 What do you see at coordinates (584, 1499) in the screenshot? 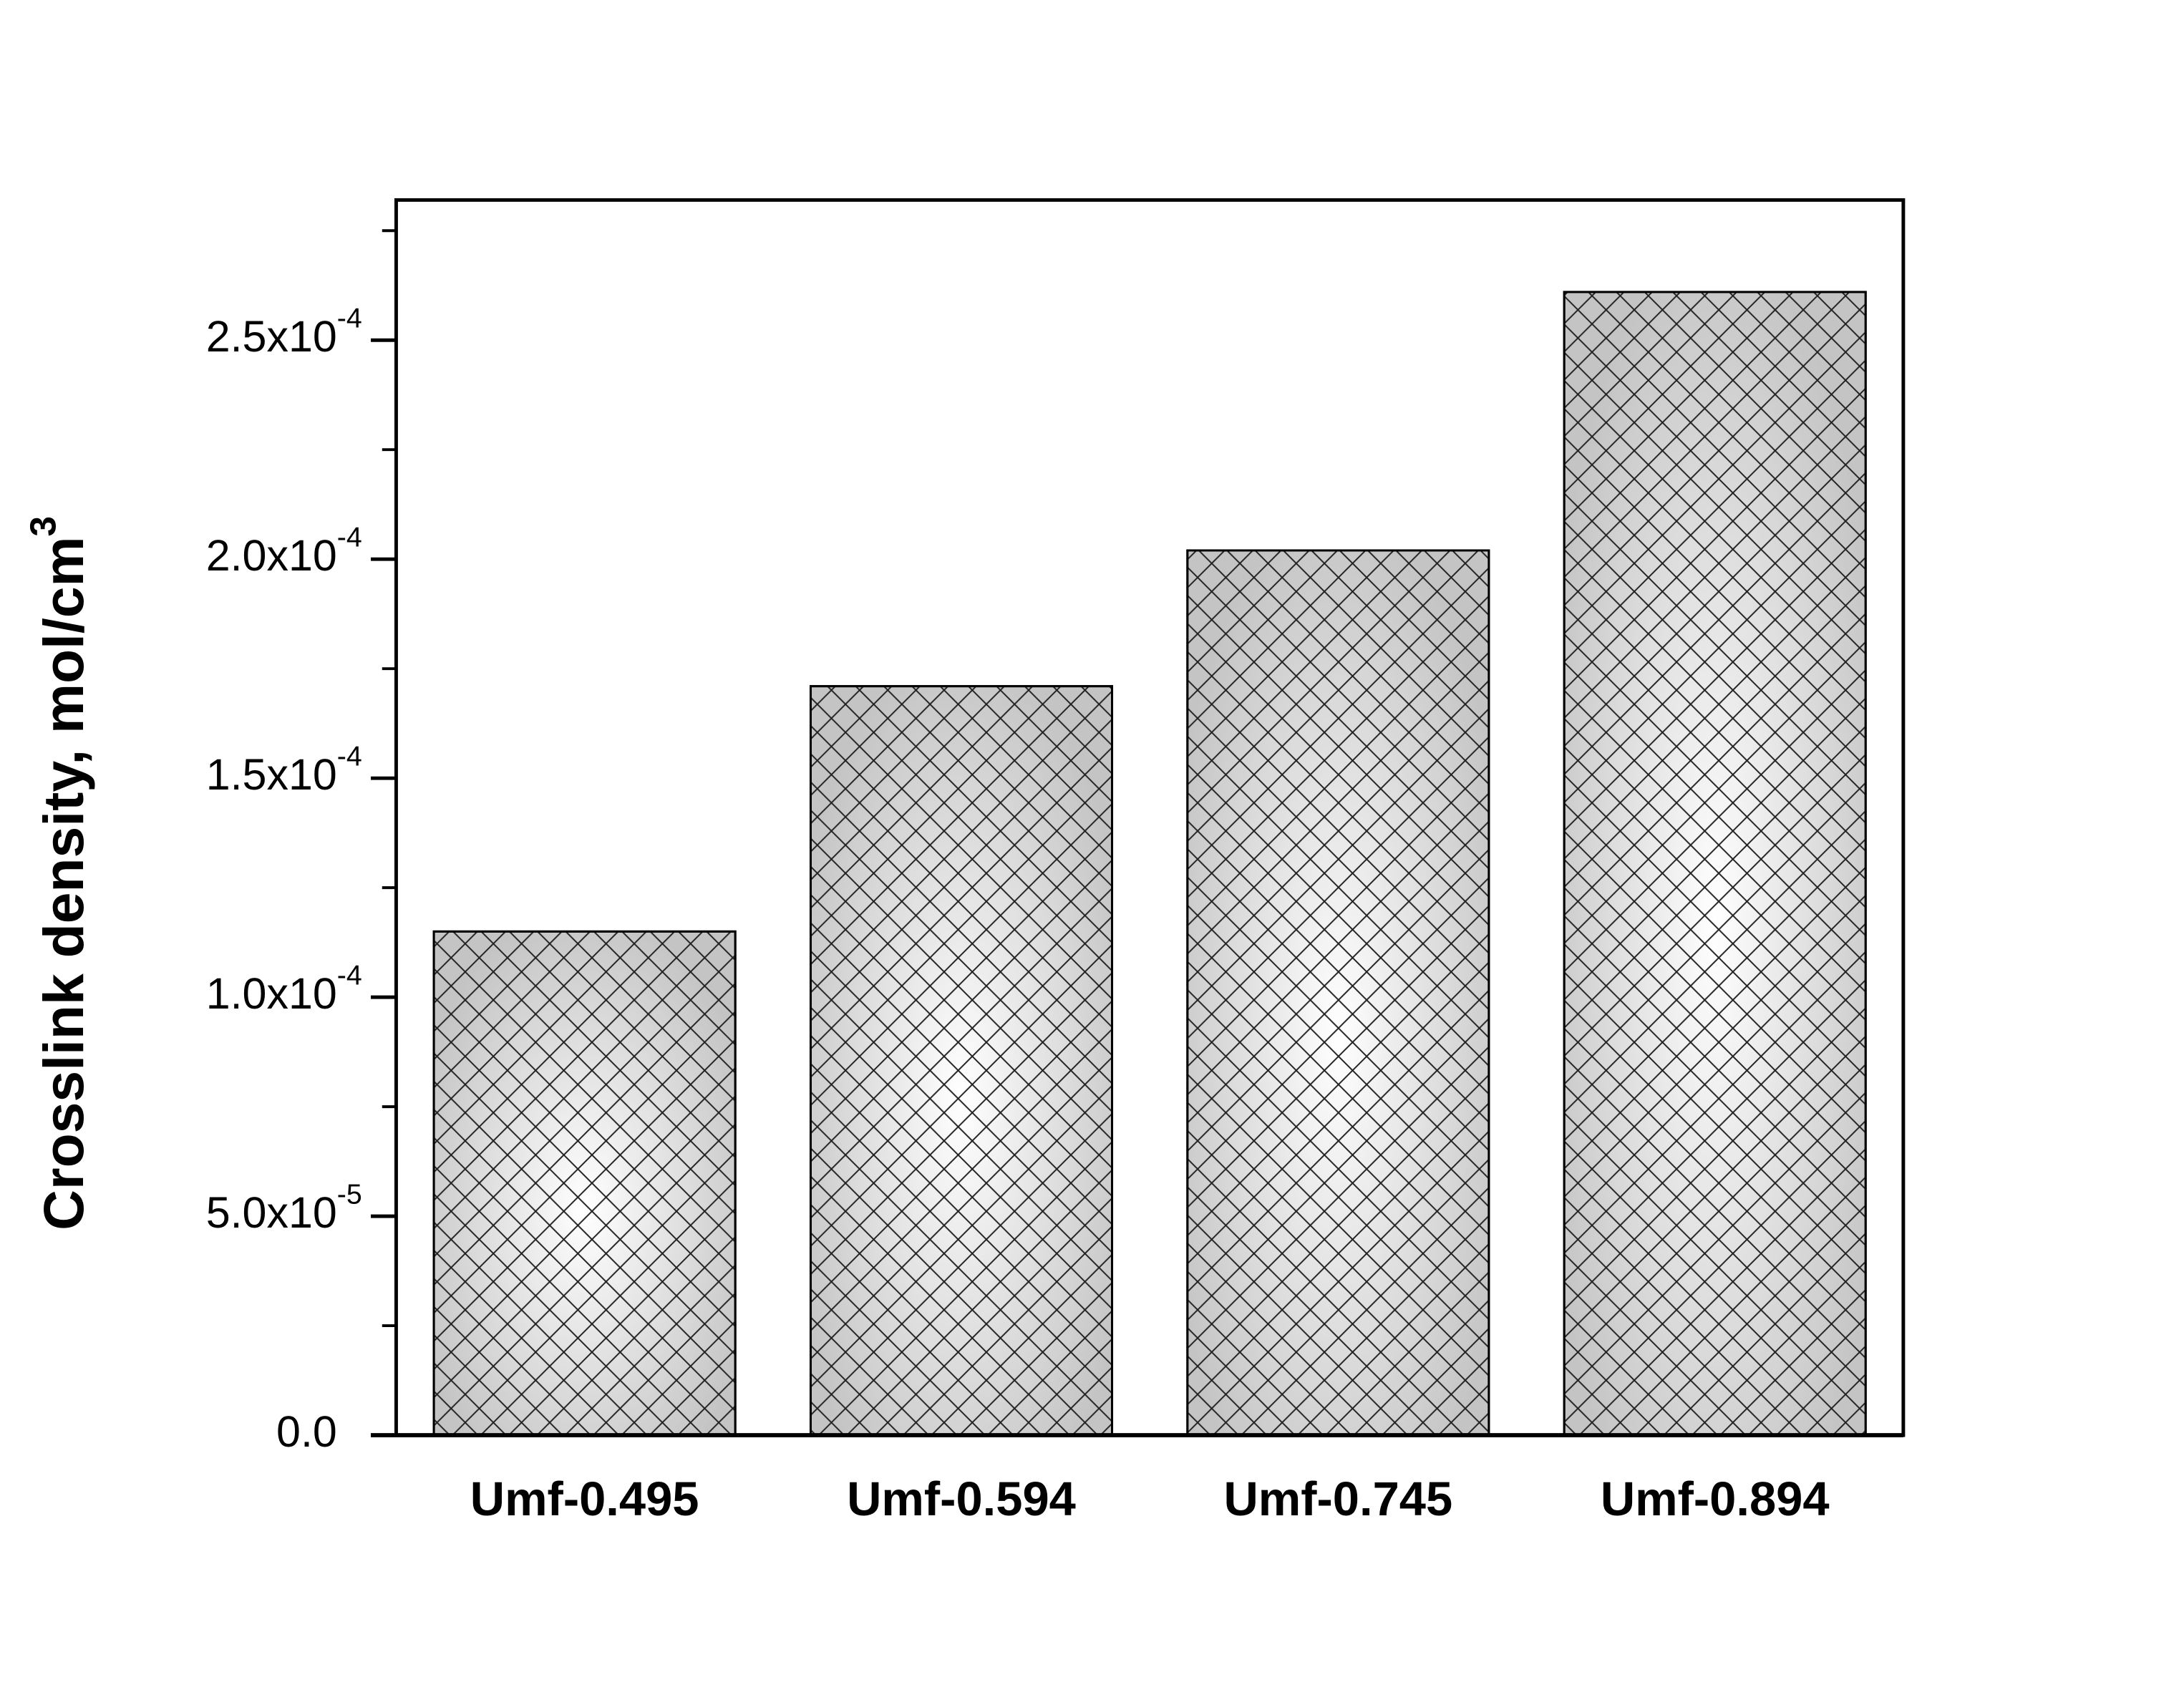
I see `x-tick-label: Umf-0.495` at bounding box center [584, 1499].